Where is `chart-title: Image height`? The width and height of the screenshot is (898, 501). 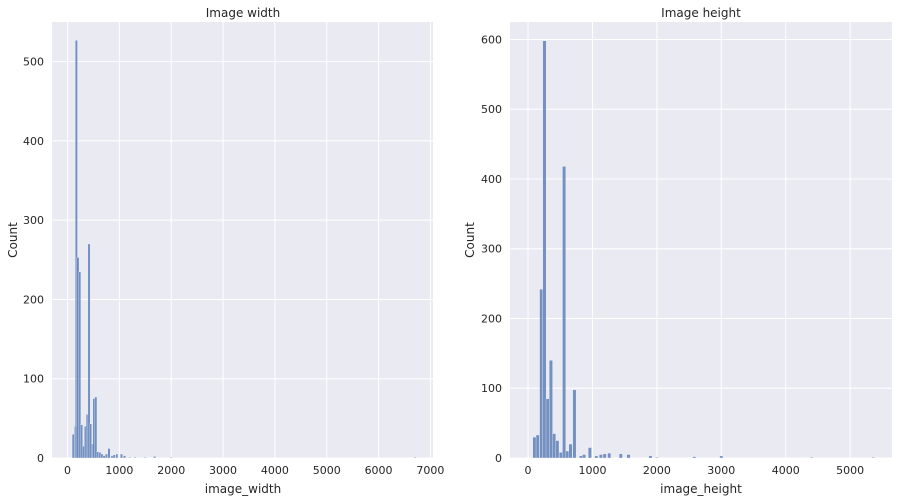 chart-title: Image height is located at coordinates (701, 13).